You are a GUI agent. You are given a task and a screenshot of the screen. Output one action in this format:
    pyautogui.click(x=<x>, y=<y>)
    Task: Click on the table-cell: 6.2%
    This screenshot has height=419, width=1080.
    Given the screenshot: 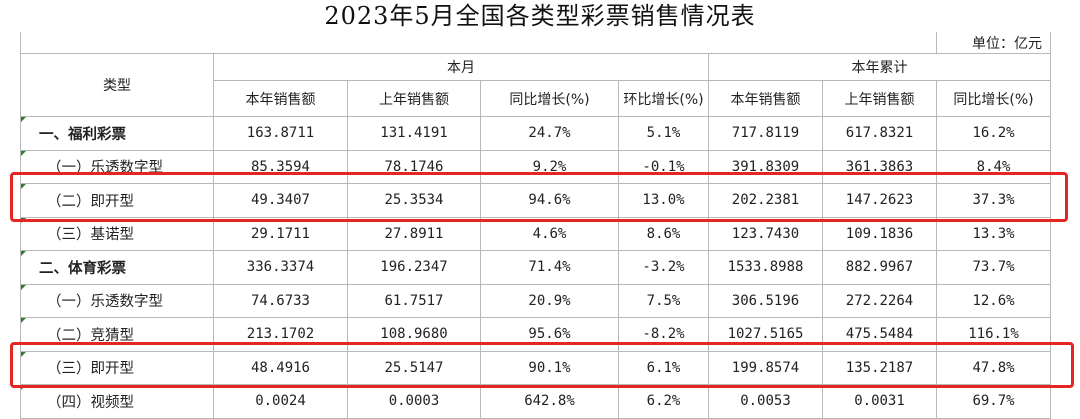 What is the action you would take?
    pyautogui.click(x=663, y=401)
    